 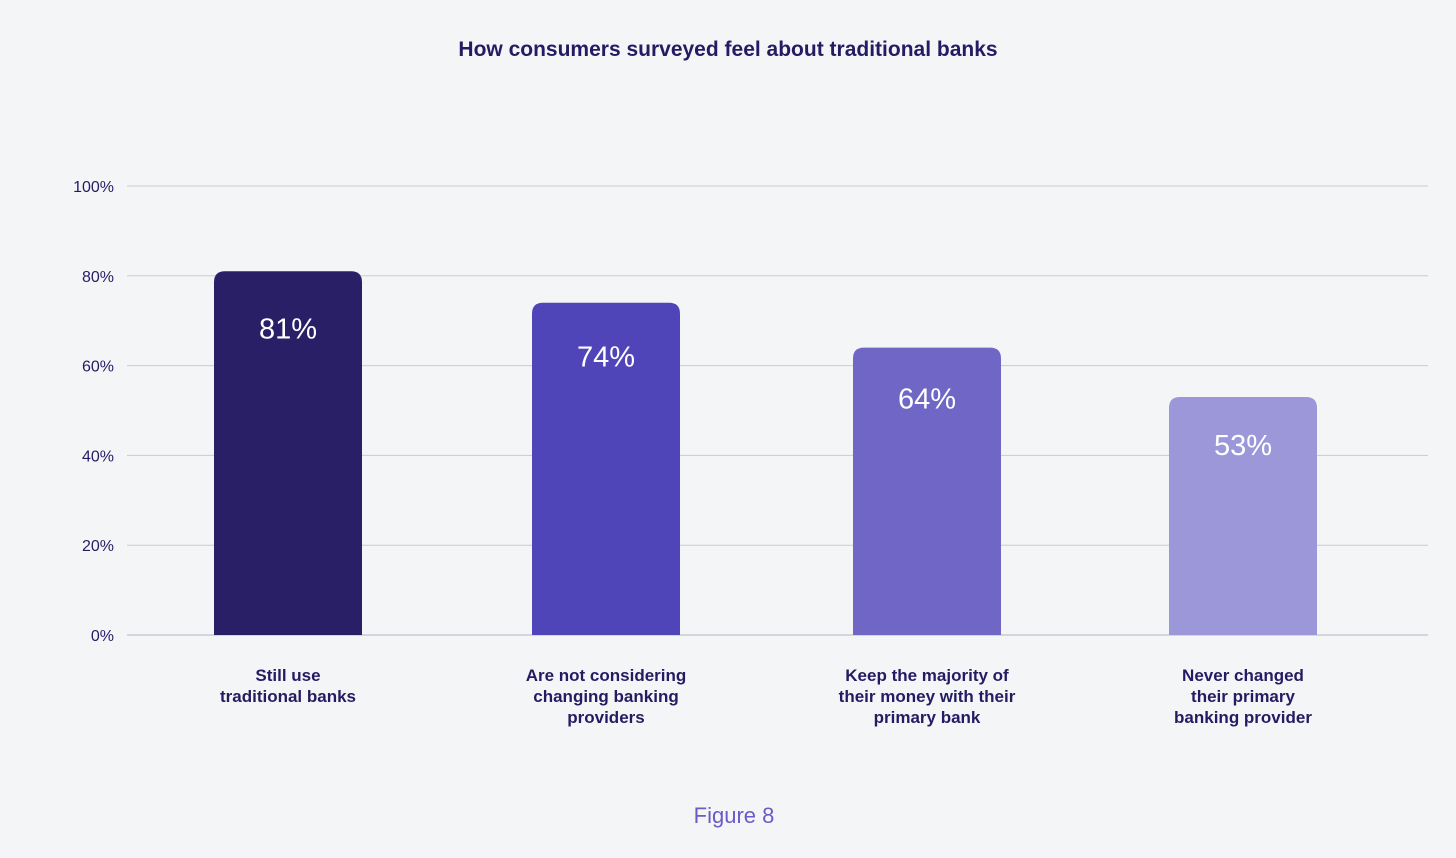 I want to click on bar-value-label: 53%, so click(x=1243, y=446).